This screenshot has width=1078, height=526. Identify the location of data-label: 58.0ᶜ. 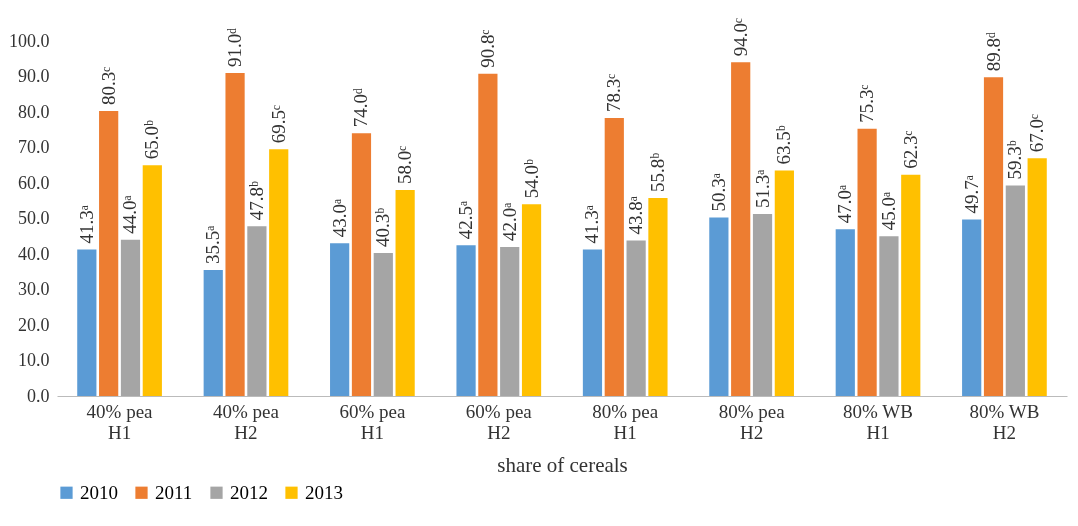
(405, 165).